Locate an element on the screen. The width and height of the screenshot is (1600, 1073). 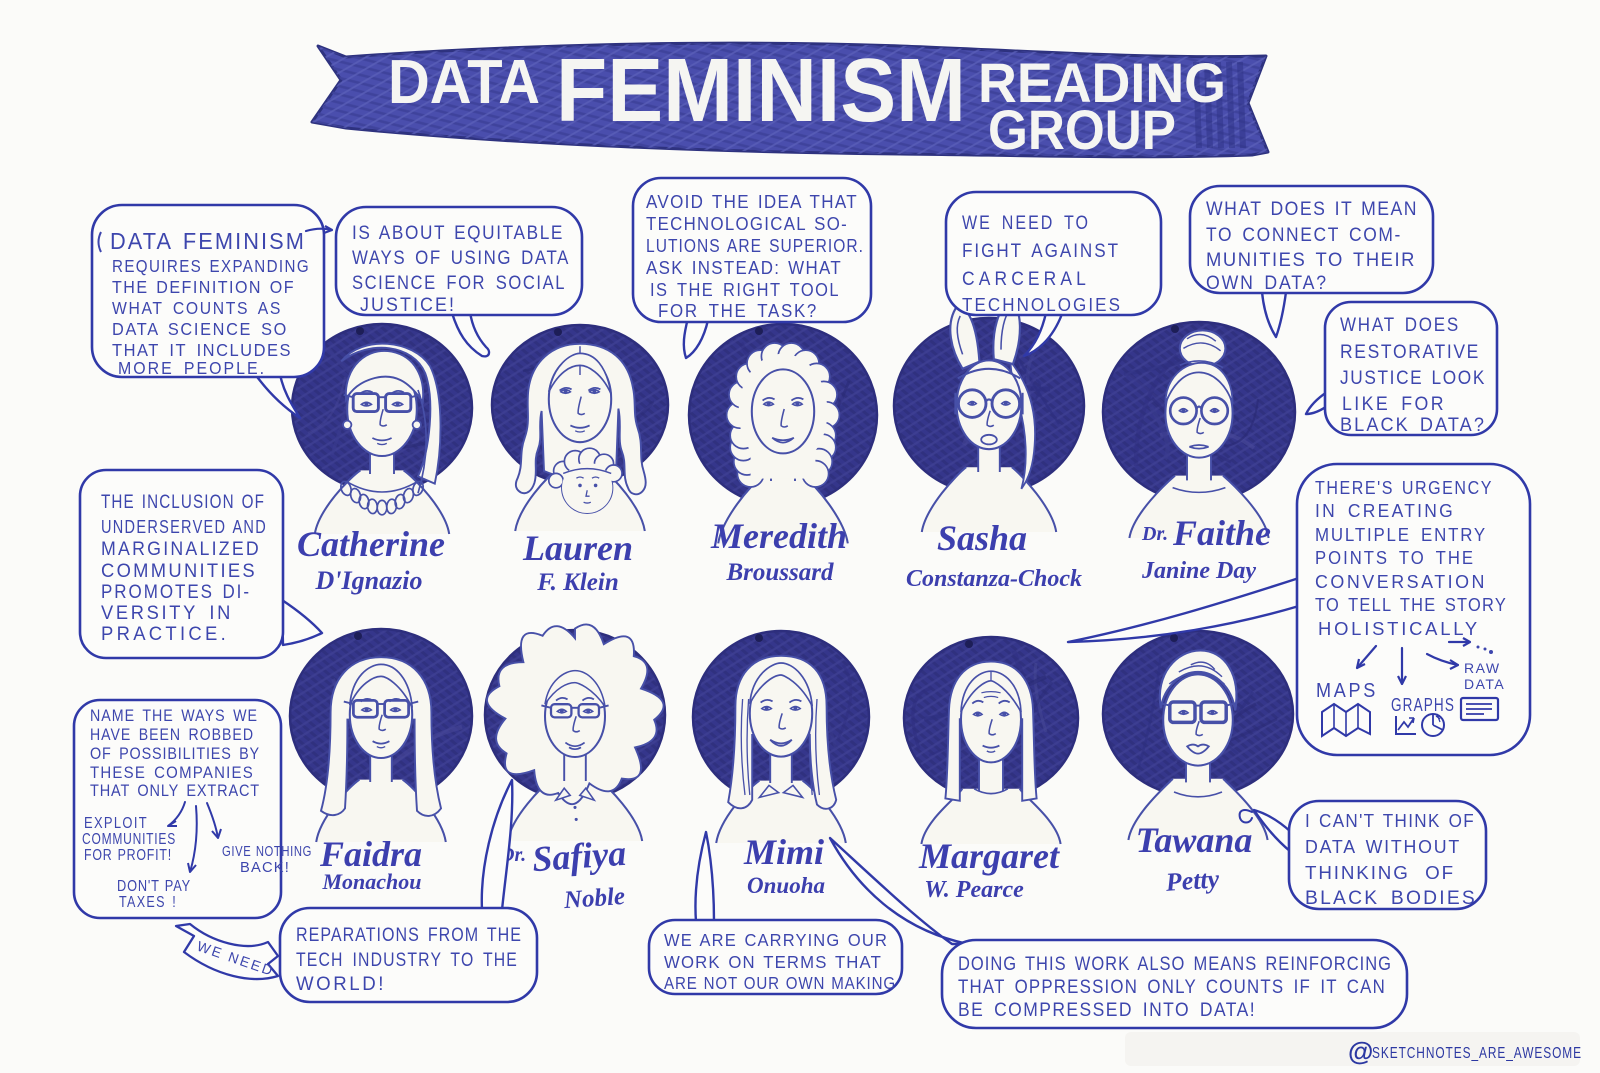
svg-text: MUNITIES TO THEIR is located at coordinates (1311, 260).